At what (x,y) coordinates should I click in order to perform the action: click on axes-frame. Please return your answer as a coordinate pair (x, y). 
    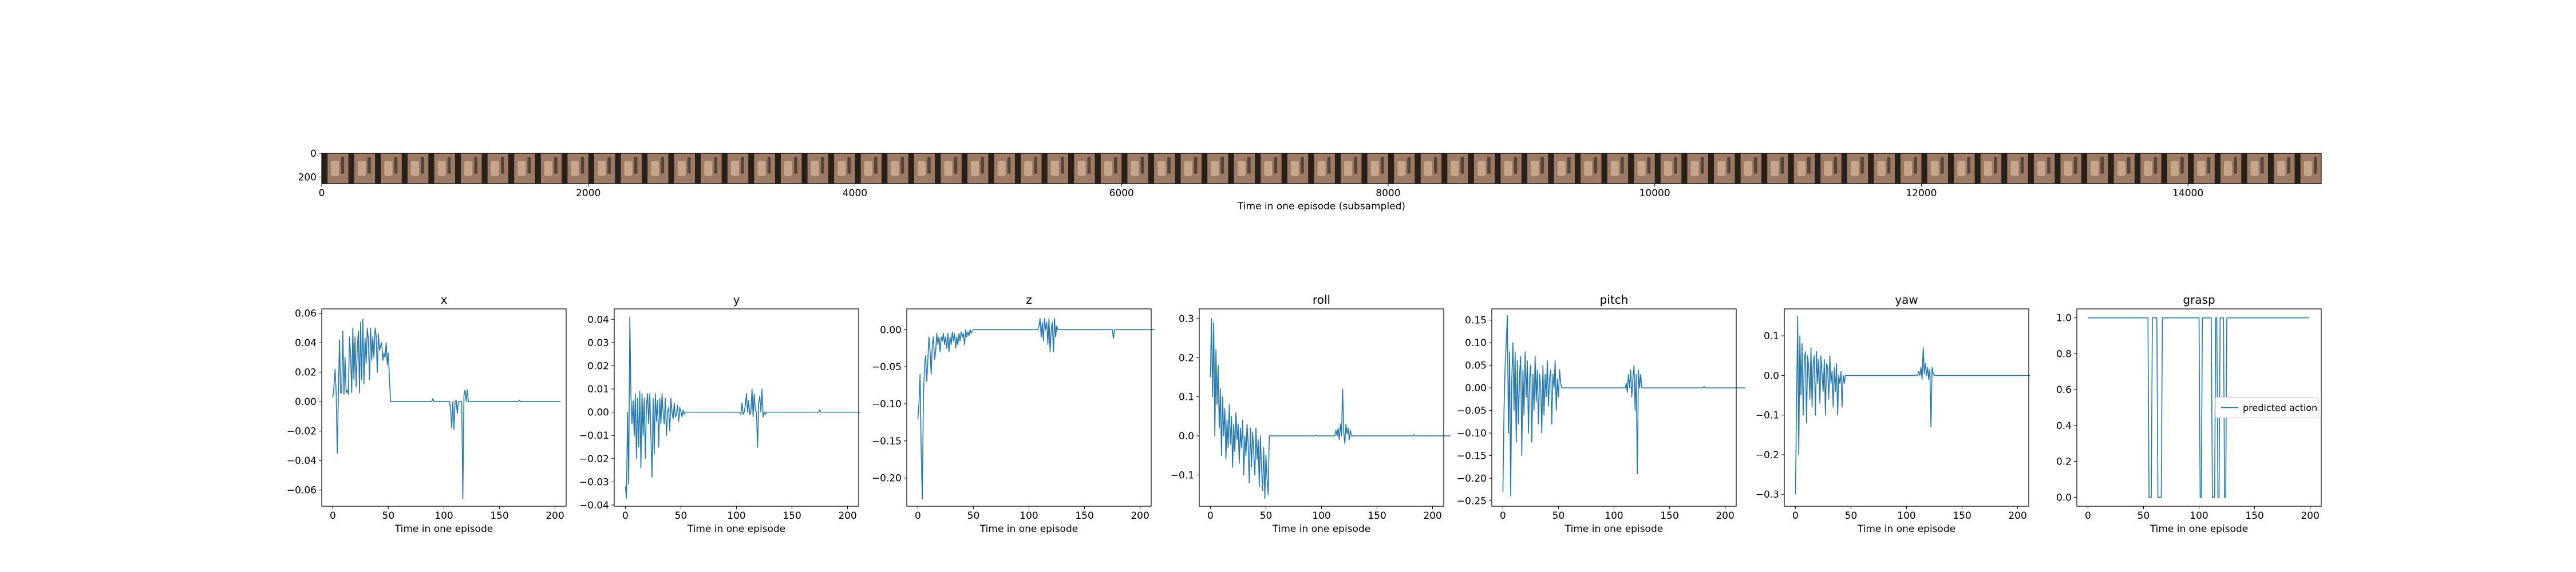
    Looking at the image, I should click on (1906, 407).